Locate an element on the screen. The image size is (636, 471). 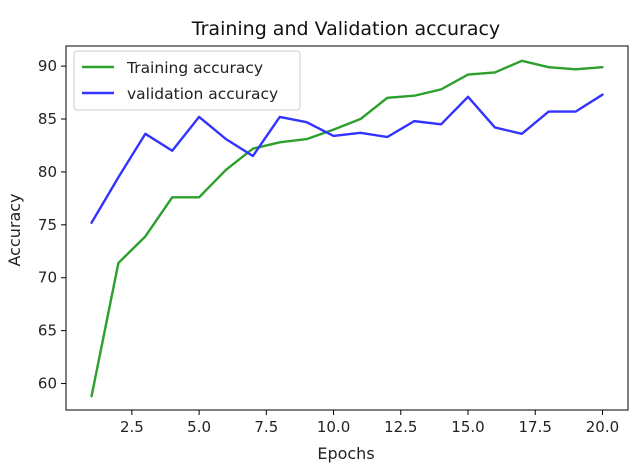
y-tick-label: 75 is located at coordinates (47, 225).